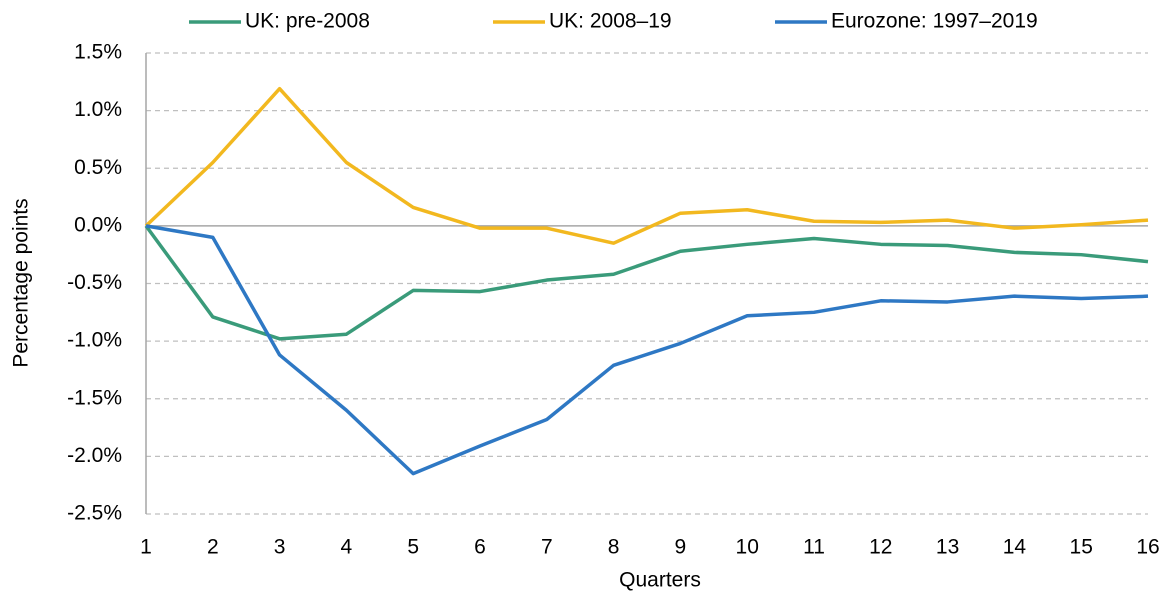  Describe the element at coordinates (94, 282) in the screenshot. I see `y-tick-label: -0.5%` at that location.